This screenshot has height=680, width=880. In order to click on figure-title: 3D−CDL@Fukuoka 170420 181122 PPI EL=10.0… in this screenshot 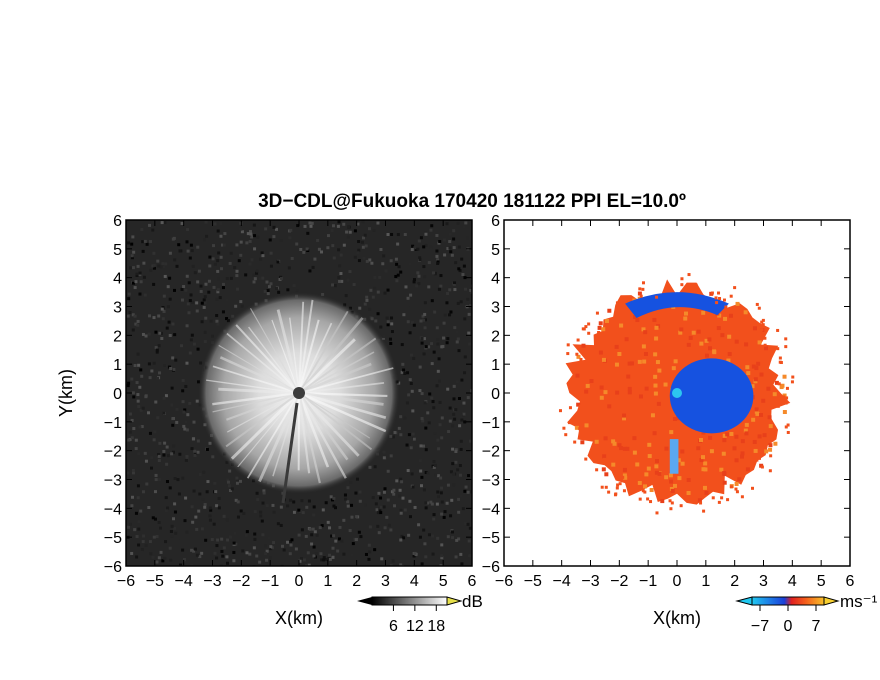, I will do `click(472, 201)`.